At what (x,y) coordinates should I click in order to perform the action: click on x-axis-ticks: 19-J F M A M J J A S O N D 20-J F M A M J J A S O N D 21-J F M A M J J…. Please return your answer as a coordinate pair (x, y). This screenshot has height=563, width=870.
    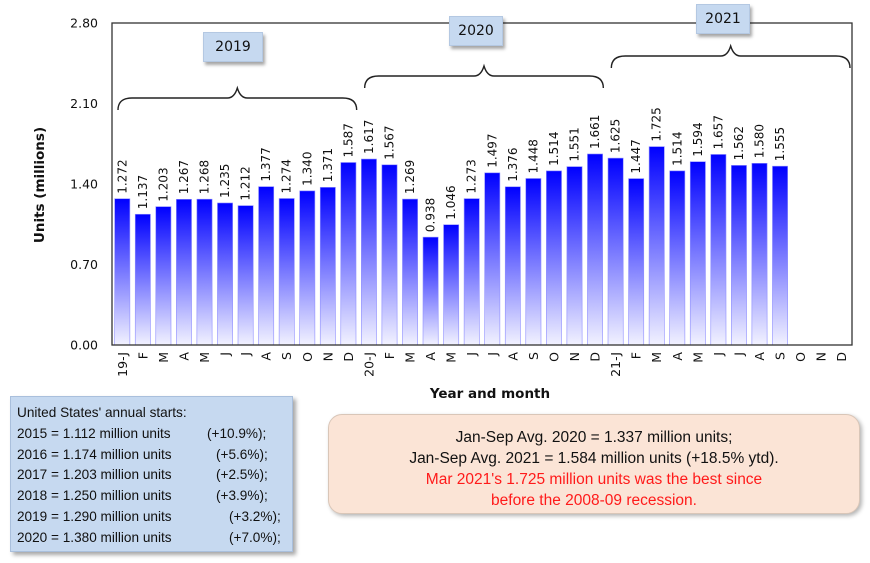
    Looking at the image, I should click on (482, 364).